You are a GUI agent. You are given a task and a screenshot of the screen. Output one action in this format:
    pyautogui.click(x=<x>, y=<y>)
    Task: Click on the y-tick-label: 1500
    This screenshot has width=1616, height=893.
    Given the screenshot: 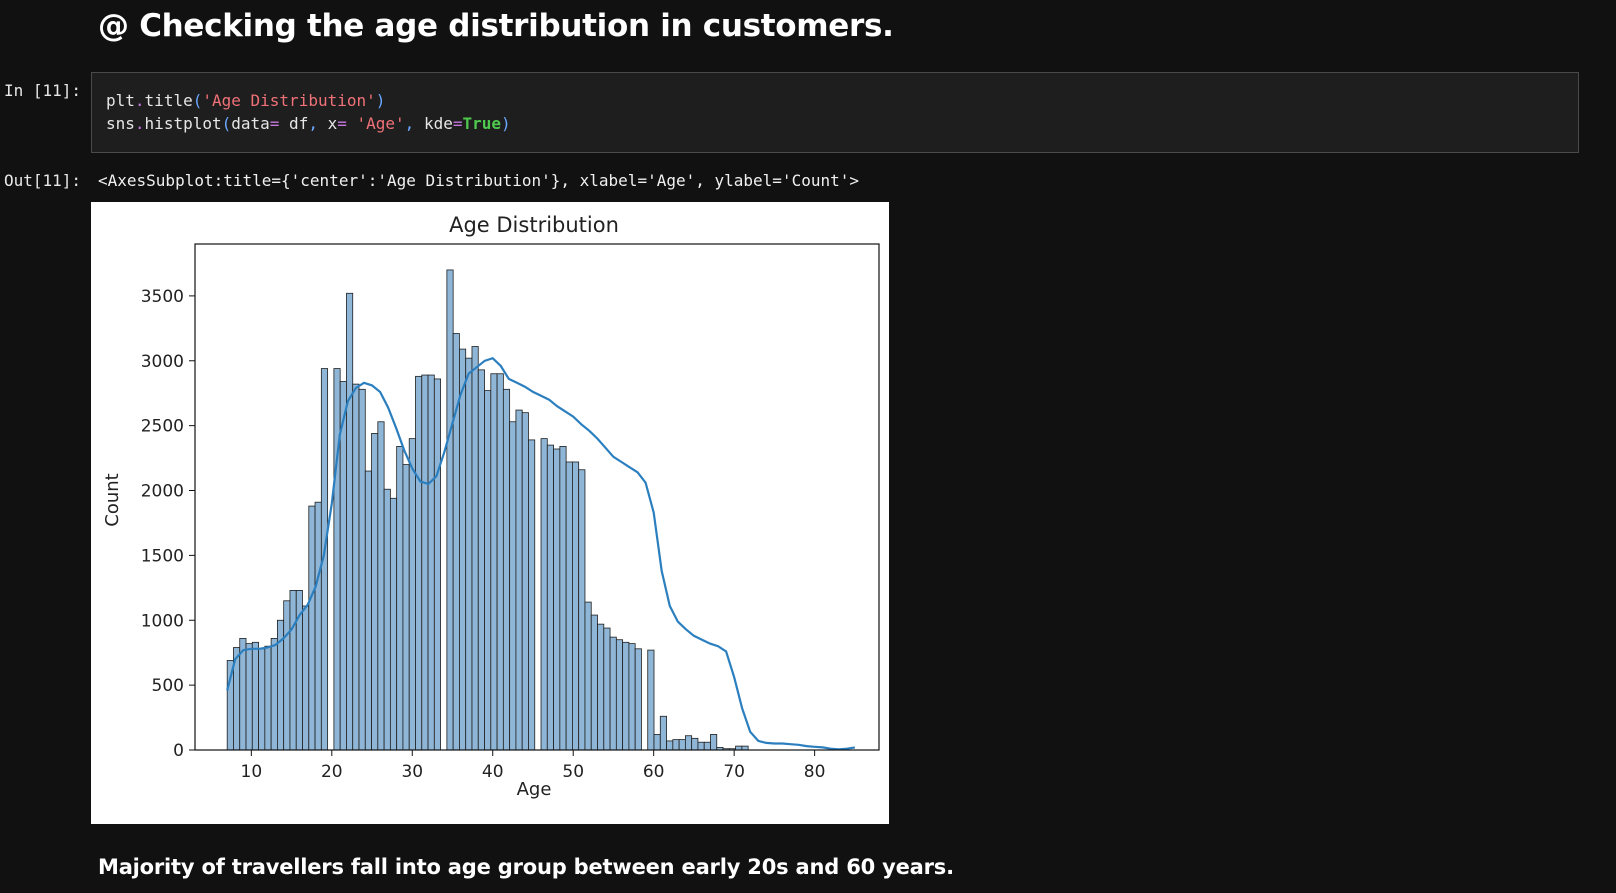 What is the action you would take?
    pyautogui.click(x=162, y=556)
    